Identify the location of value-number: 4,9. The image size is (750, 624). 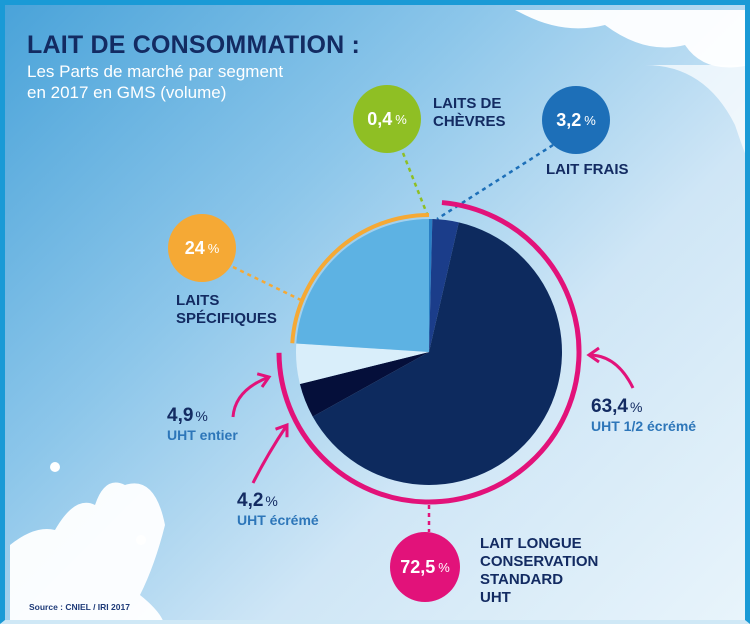
(180, 415).